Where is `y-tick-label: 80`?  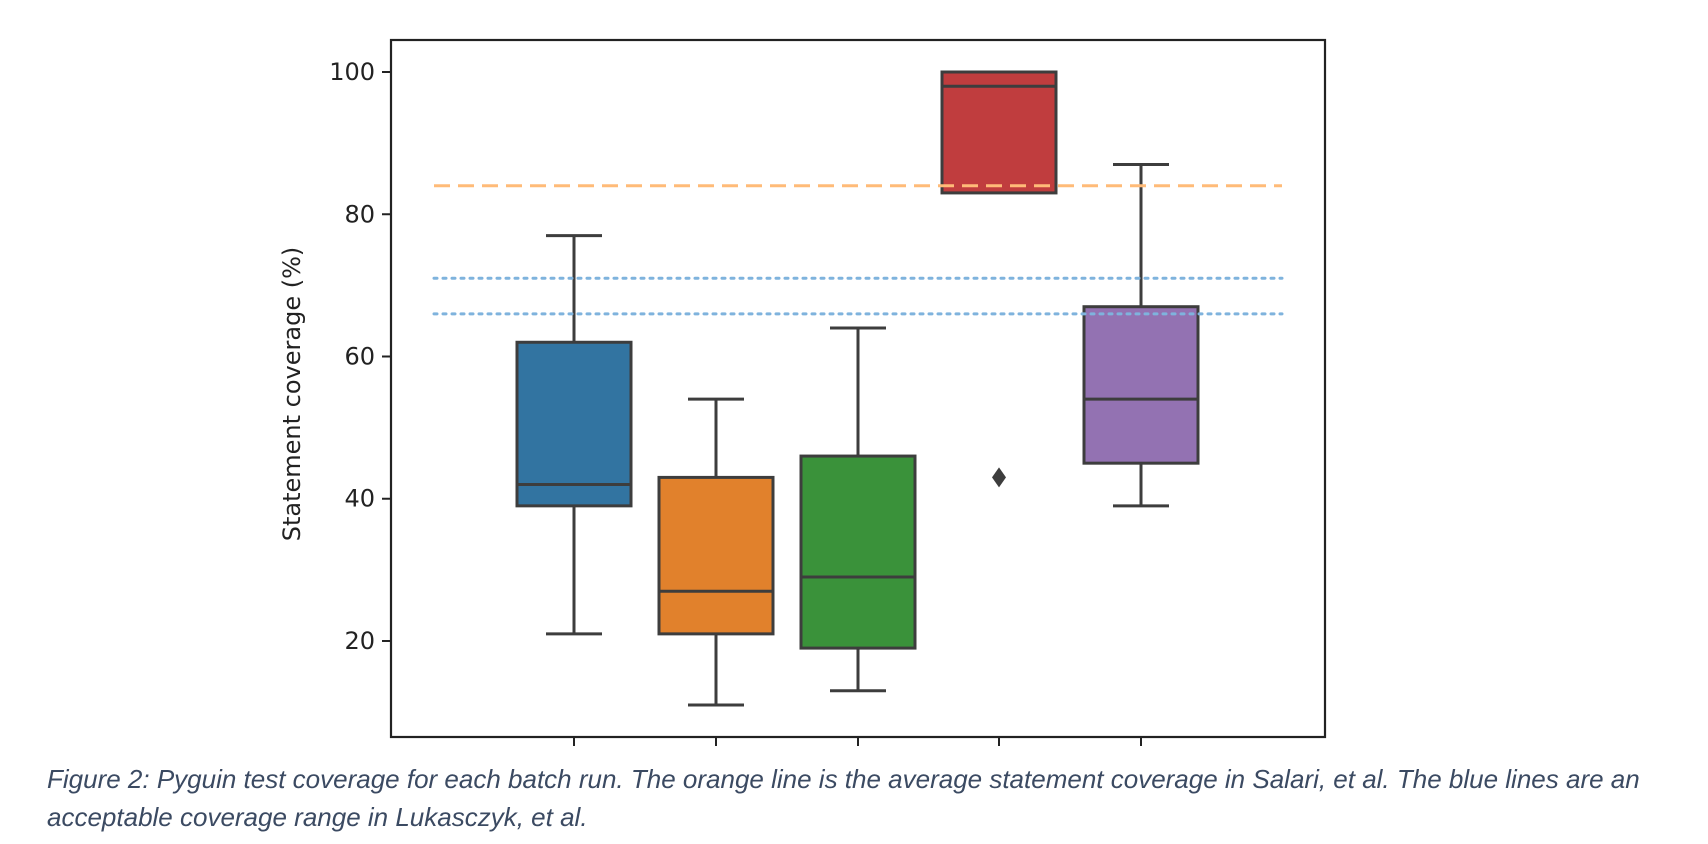 y-tick-label: 80 is located at coordinates (359, 214).